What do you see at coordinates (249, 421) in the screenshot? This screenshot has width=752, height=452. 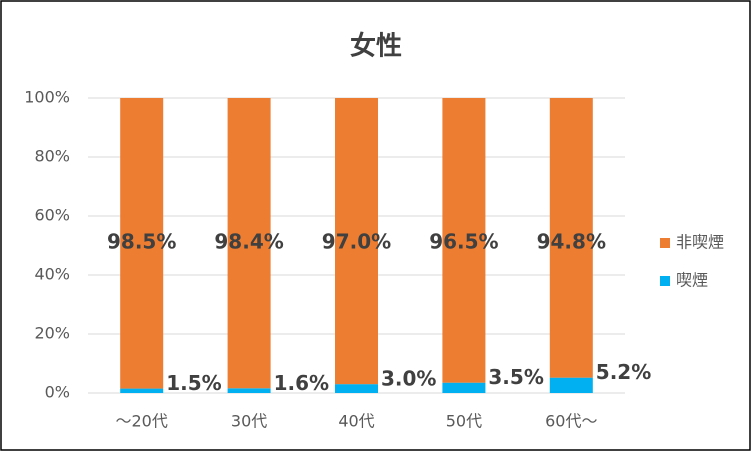 I see `x-tick-label: 30代` at bounding box center [249, 421].